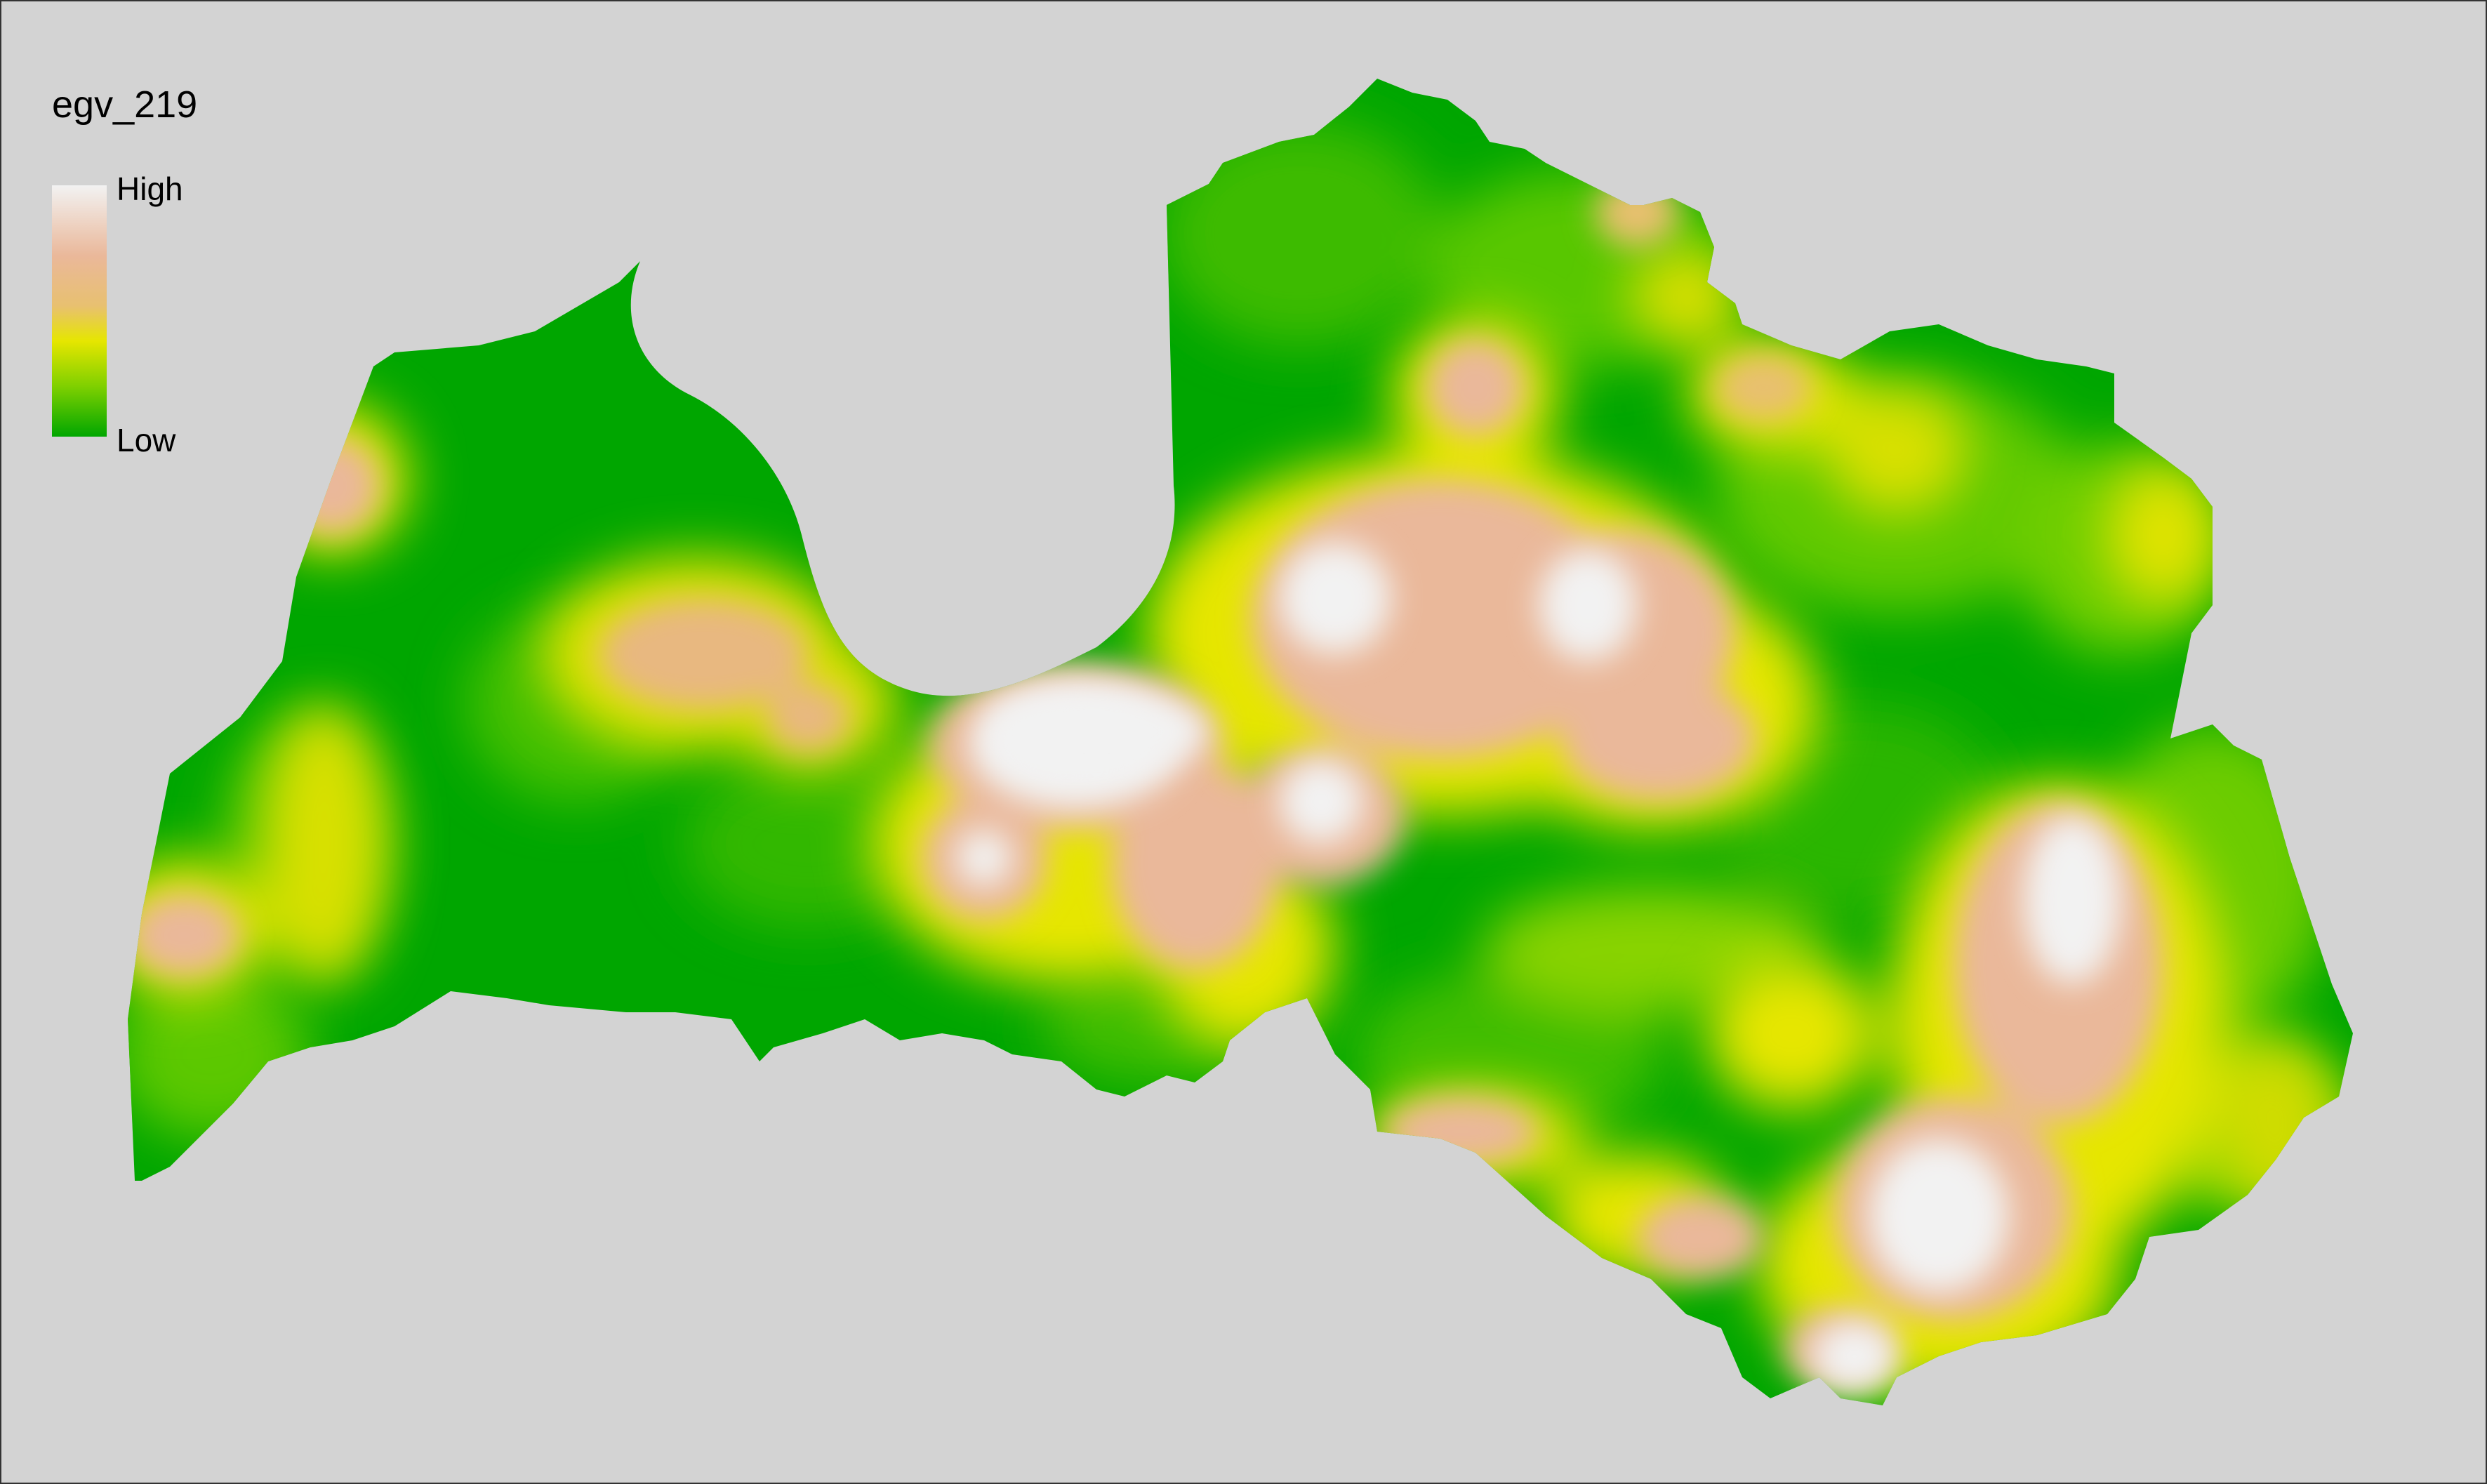 The width and height of the screenshot is (2487, 1484). I want to click on legend-low-label: Low, so click(146, 440).